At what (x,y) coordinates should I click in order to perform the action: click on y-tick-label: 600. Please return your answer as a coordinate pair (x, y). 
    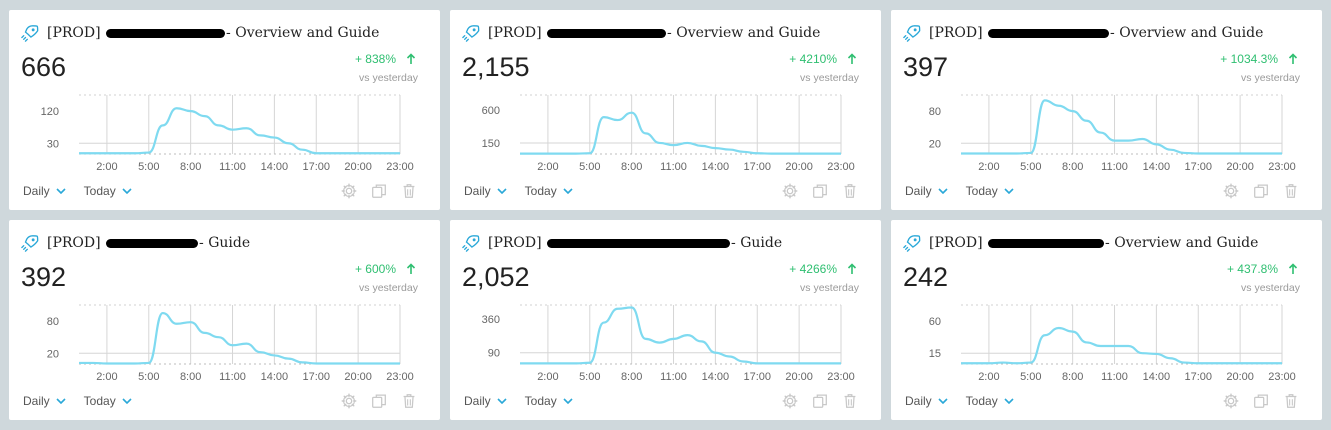
    Looking at the image, I should click on (491, 111).